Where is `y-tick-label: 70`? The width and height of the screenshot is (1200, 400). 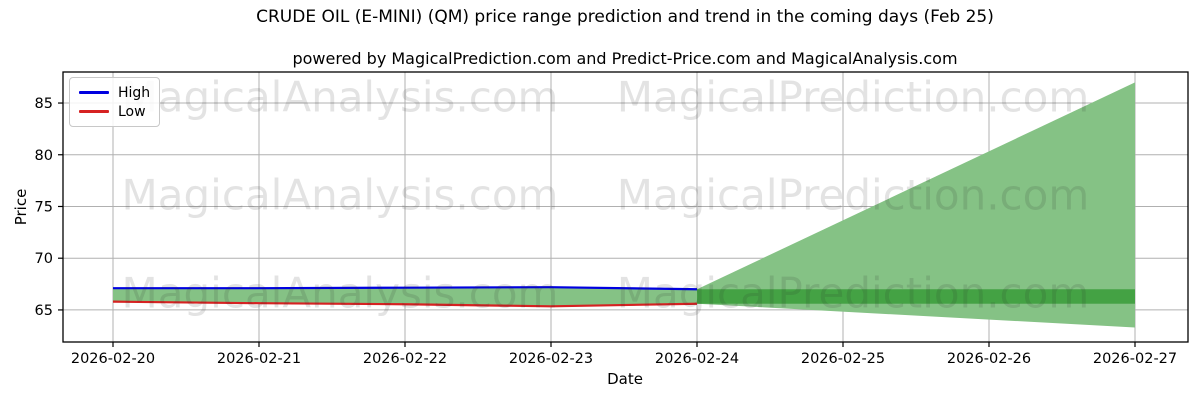
y-tick-label: 70 is located at coordinates (44, 259).